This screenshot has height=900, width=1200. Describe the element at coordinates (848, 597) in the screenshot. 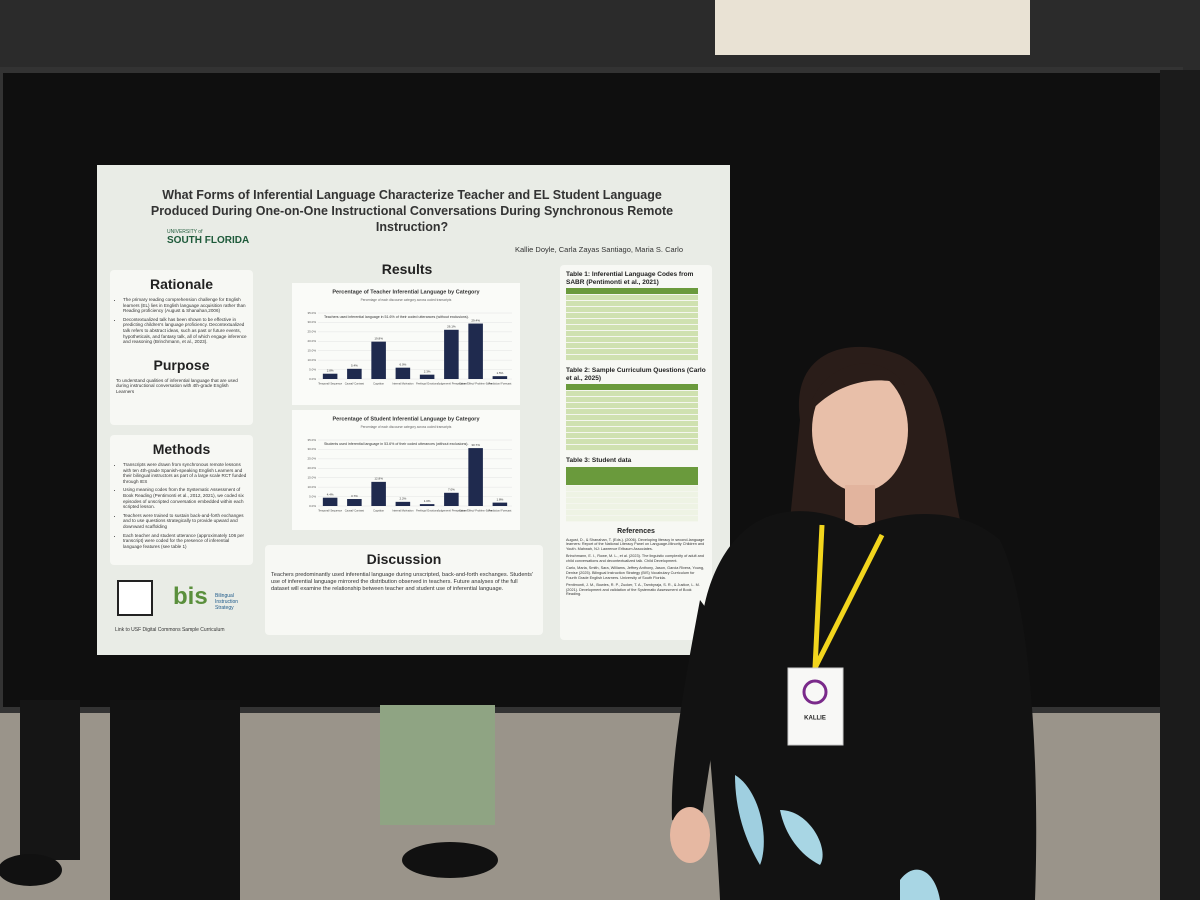

I see `lanyard` at that location.